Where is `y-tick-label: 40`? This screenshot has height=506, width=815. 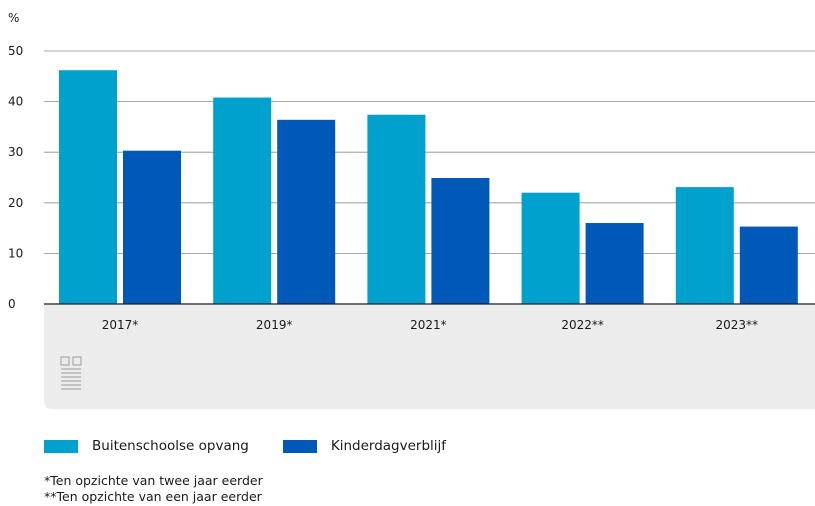
y-tick-label: 40 is located at coordinates (15, 102).